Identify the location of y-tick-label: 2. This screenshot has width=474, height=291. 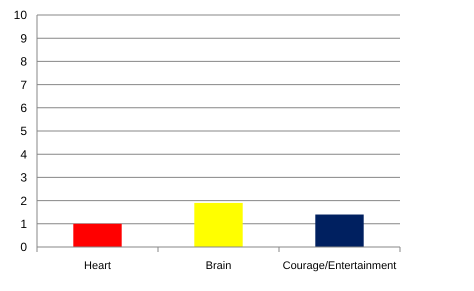
(24, 201).